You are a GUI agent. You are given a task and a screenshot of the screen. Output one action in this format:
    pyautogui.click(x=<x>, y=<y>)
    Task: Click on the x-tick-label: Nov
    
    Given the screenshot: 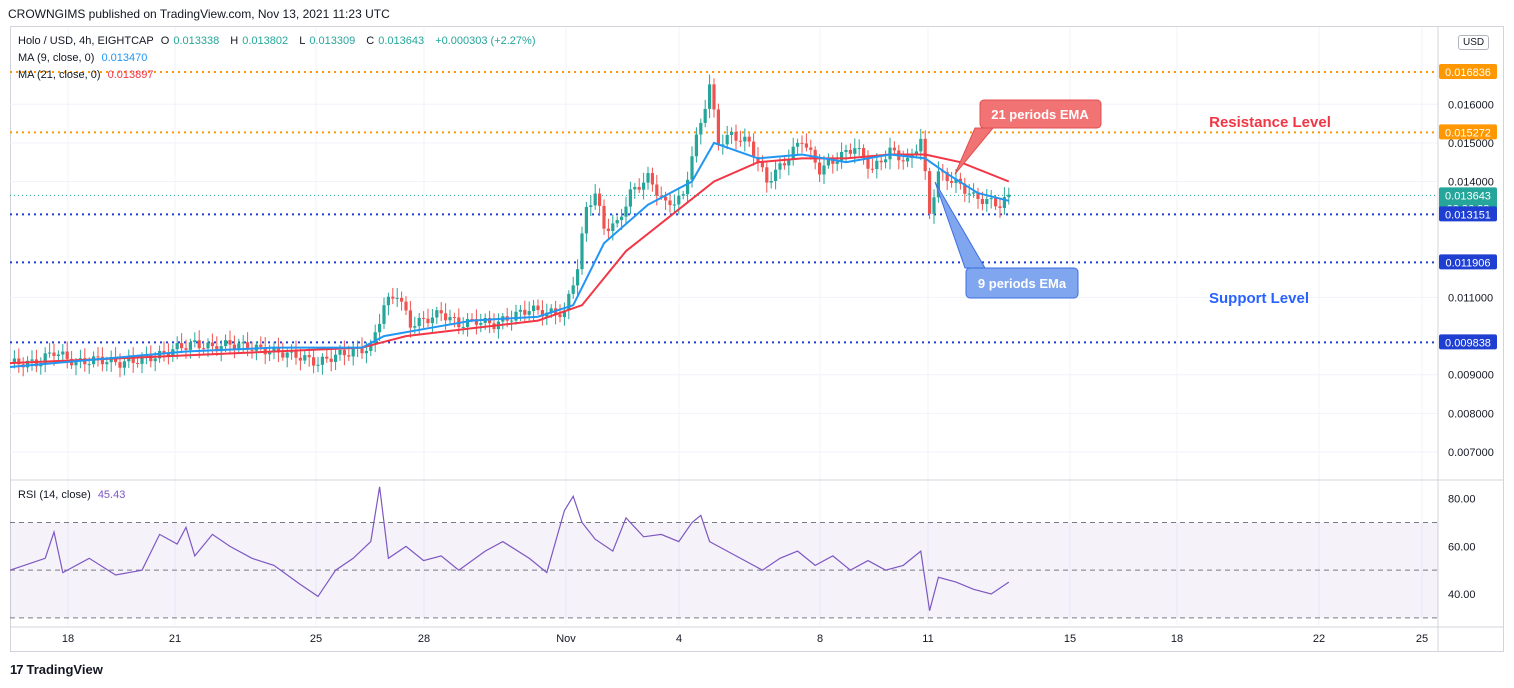 What is the action you would take?
    pyautogui.click(x=566, y=639)
    